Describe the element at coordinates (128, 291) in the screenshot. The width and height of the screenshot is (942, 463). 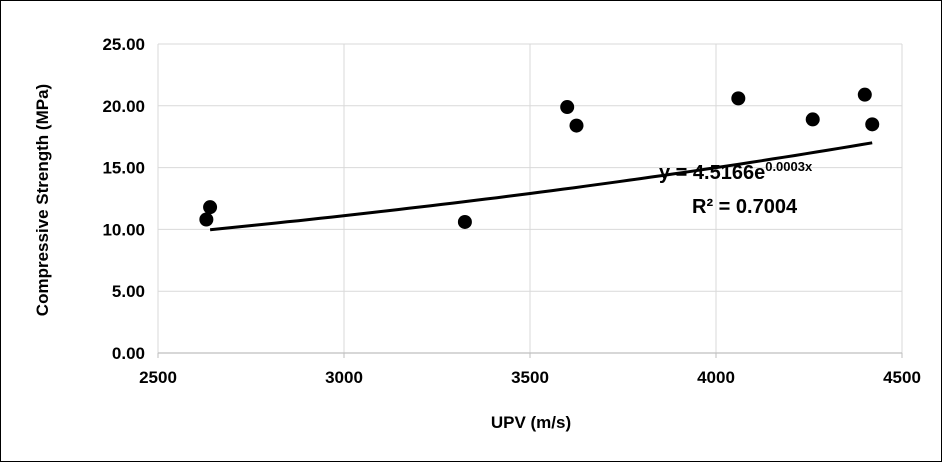
I see `y-tick-label: 5.00` at that location.